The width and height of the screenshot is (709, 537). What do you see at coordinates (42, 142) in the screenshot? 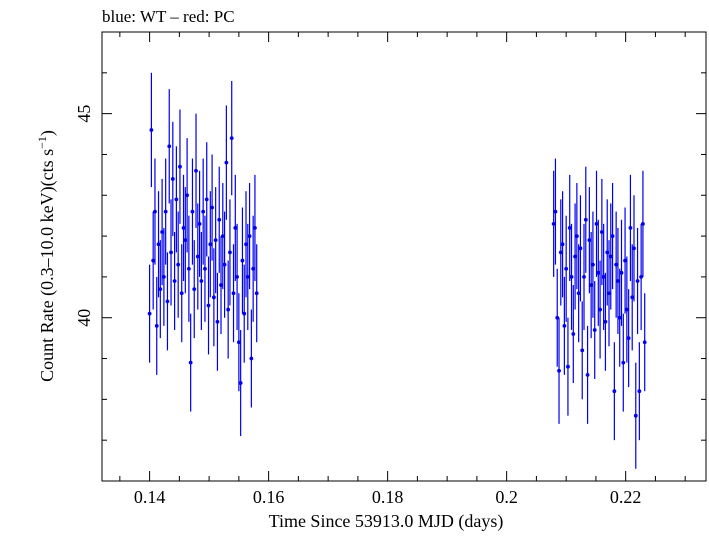
I see `y-axis-title-sup: −1` at bounding box center [42, 142].